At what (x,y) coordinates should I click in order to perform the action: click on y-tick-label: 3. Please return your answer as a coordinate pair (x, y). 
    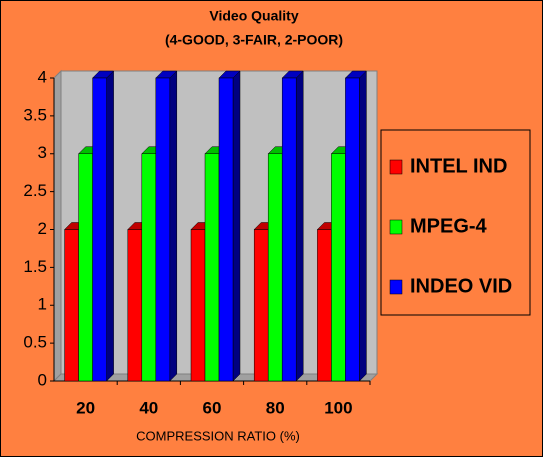
    Looking at the image, I should click on (42, 152).